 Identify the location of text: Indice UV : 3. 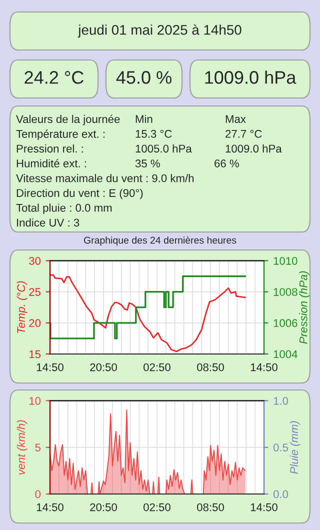
(48, 222).